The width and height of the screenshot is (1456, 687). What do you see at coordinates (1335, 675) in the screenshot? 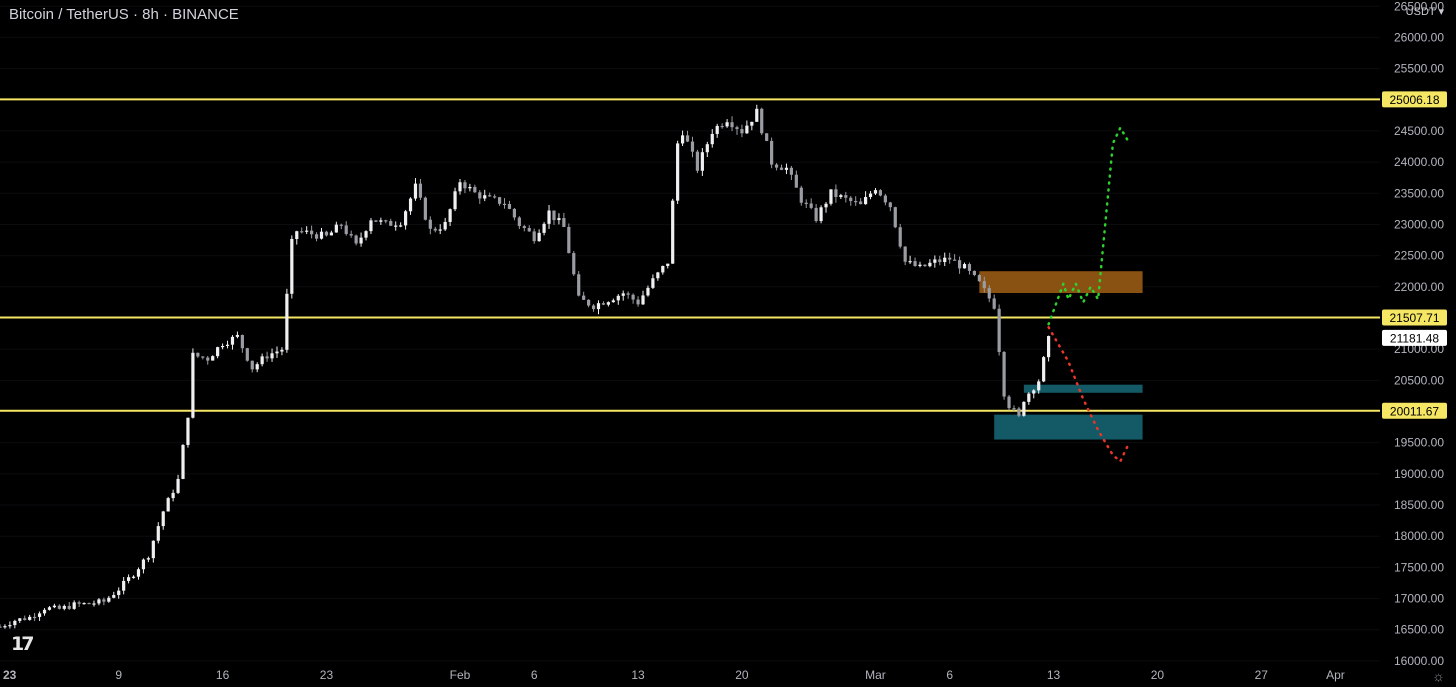
I see `x-tick-label: Apr` at bounding box center [1335, 675].